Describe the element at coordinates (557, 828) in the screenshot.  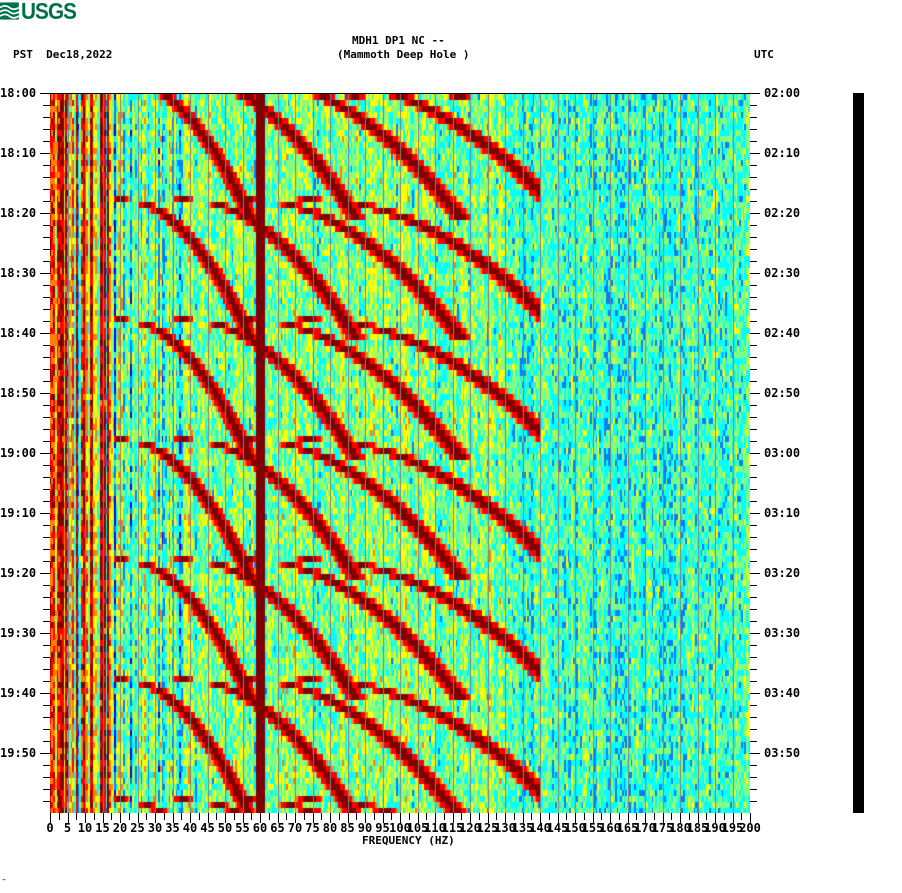
I see `x-tick: 145` at that location.